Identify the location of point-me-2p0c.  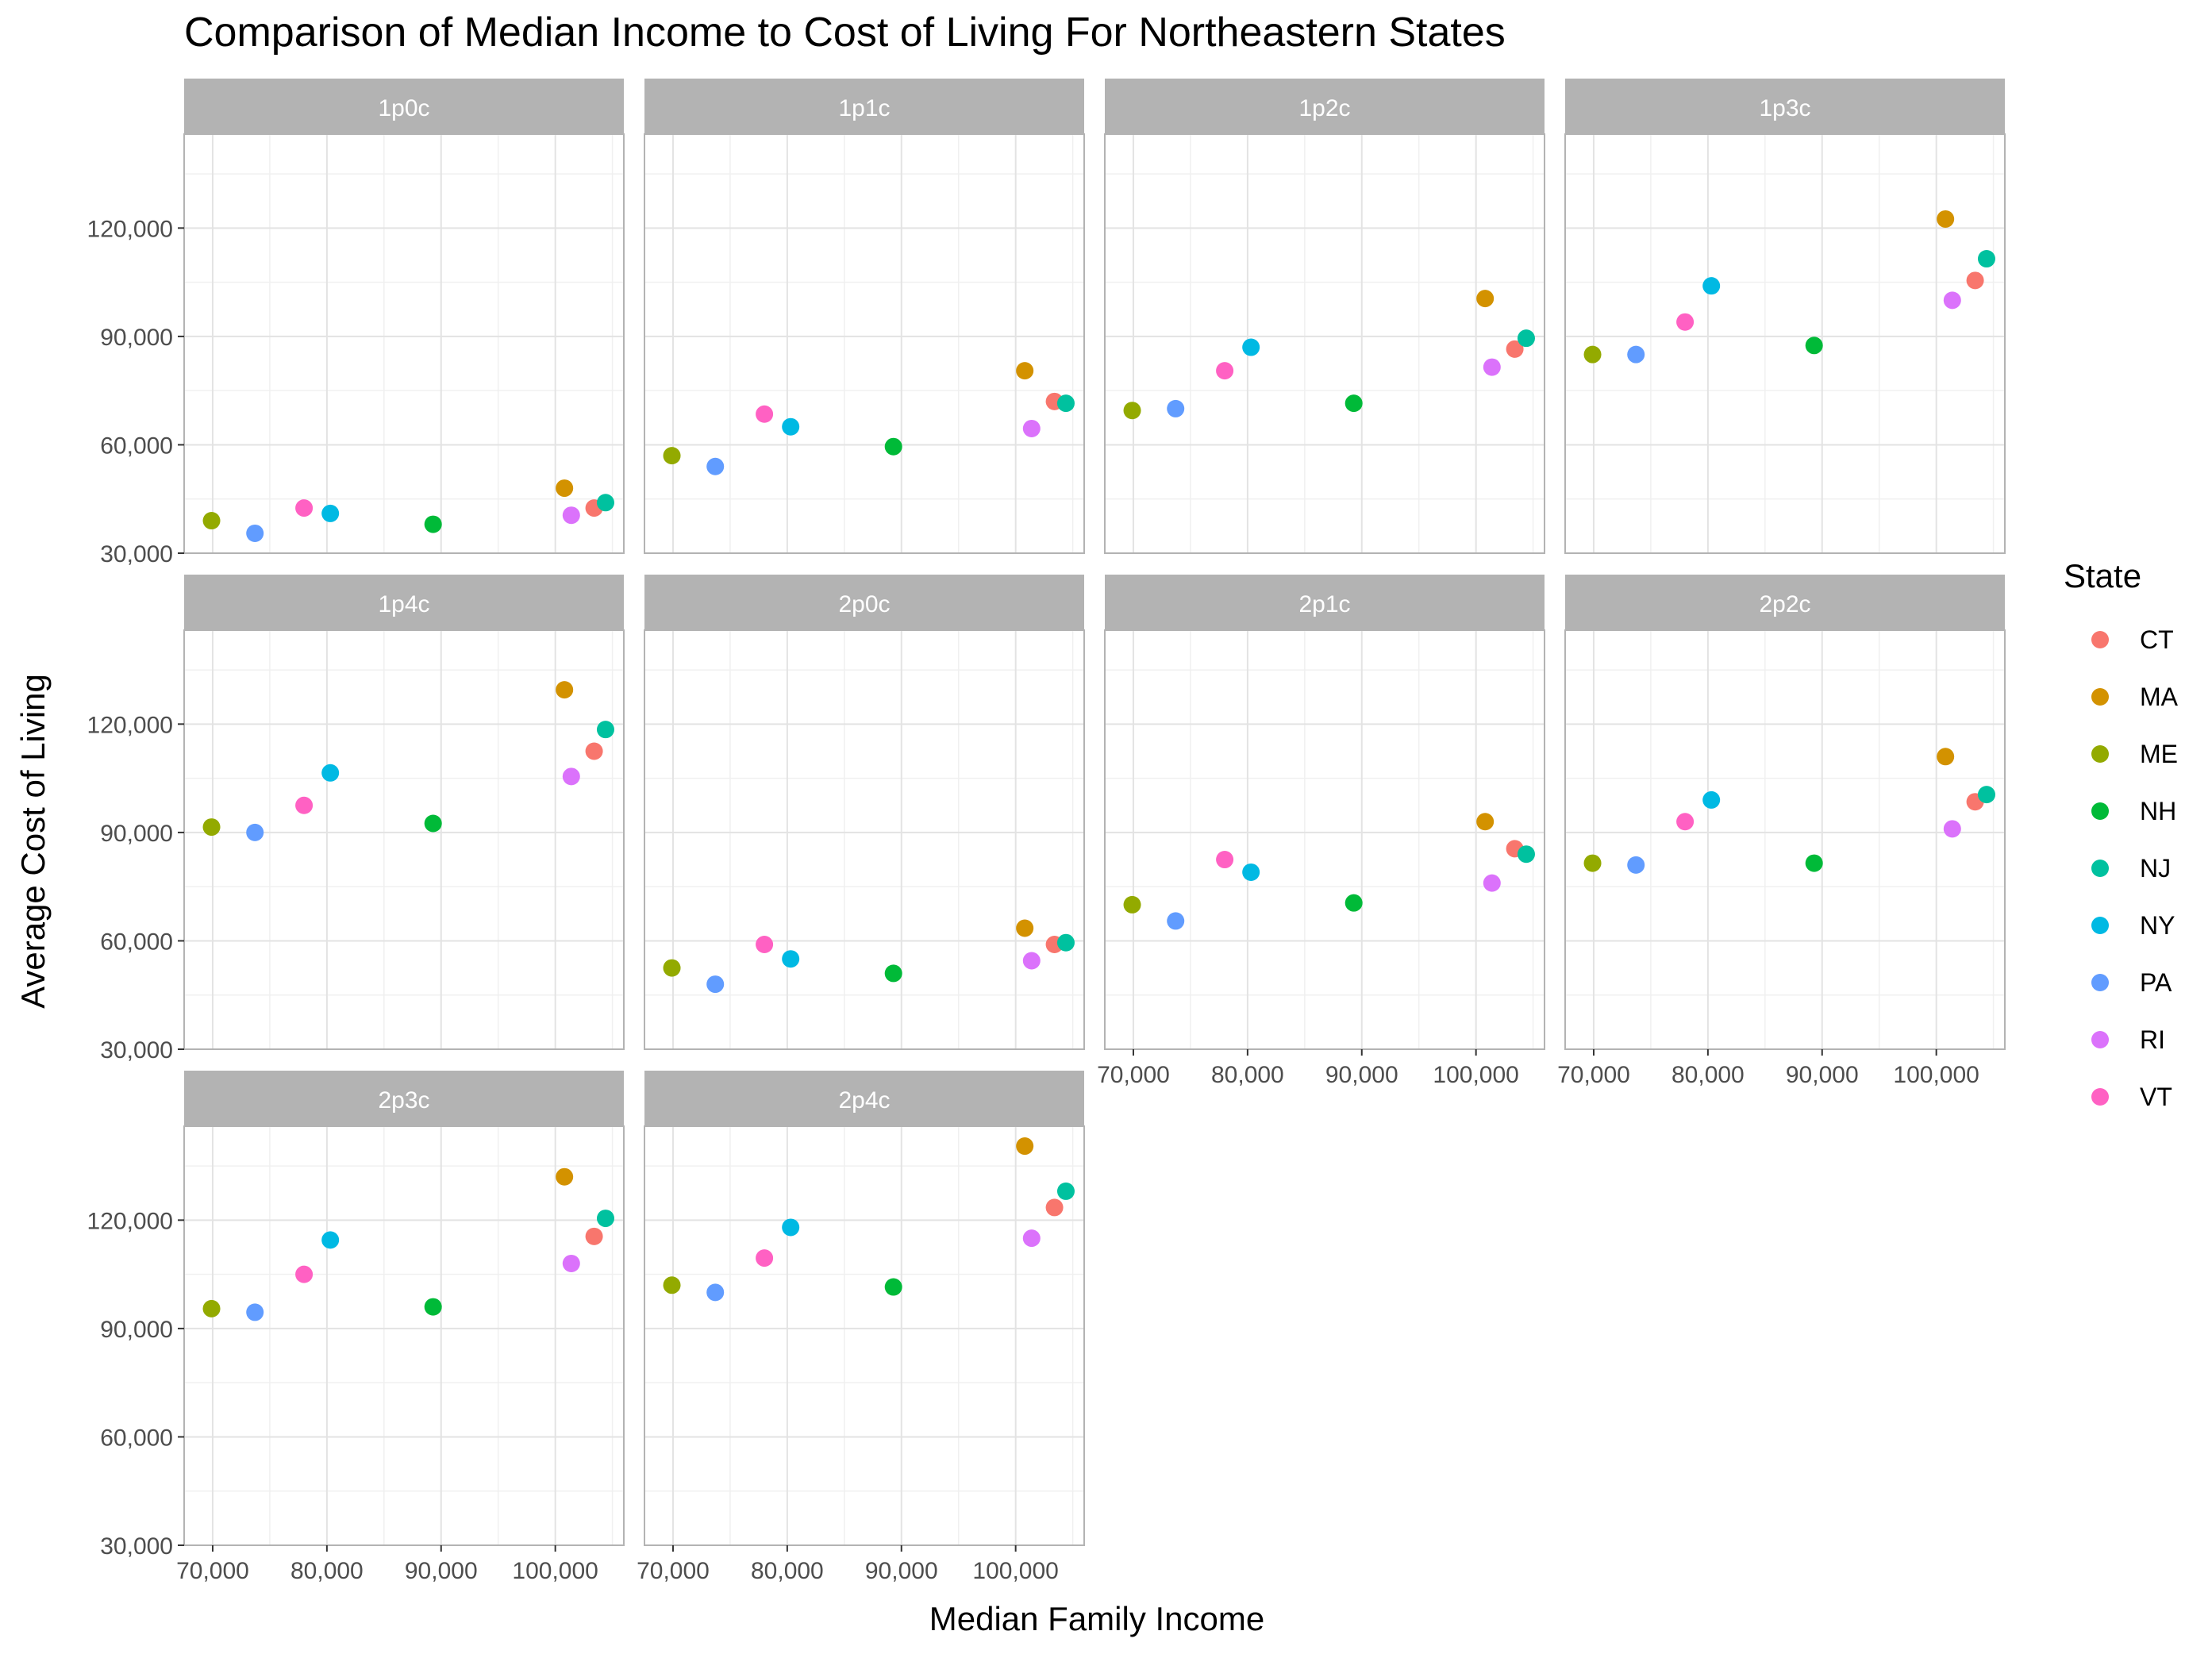
(672, 968).